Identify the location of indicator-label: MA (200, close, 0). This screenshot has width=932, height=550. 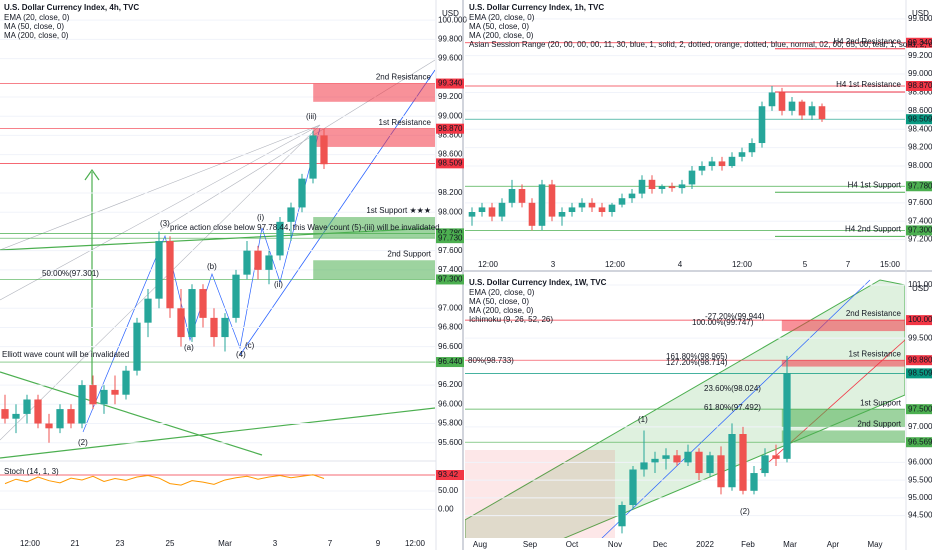
(501, 310).